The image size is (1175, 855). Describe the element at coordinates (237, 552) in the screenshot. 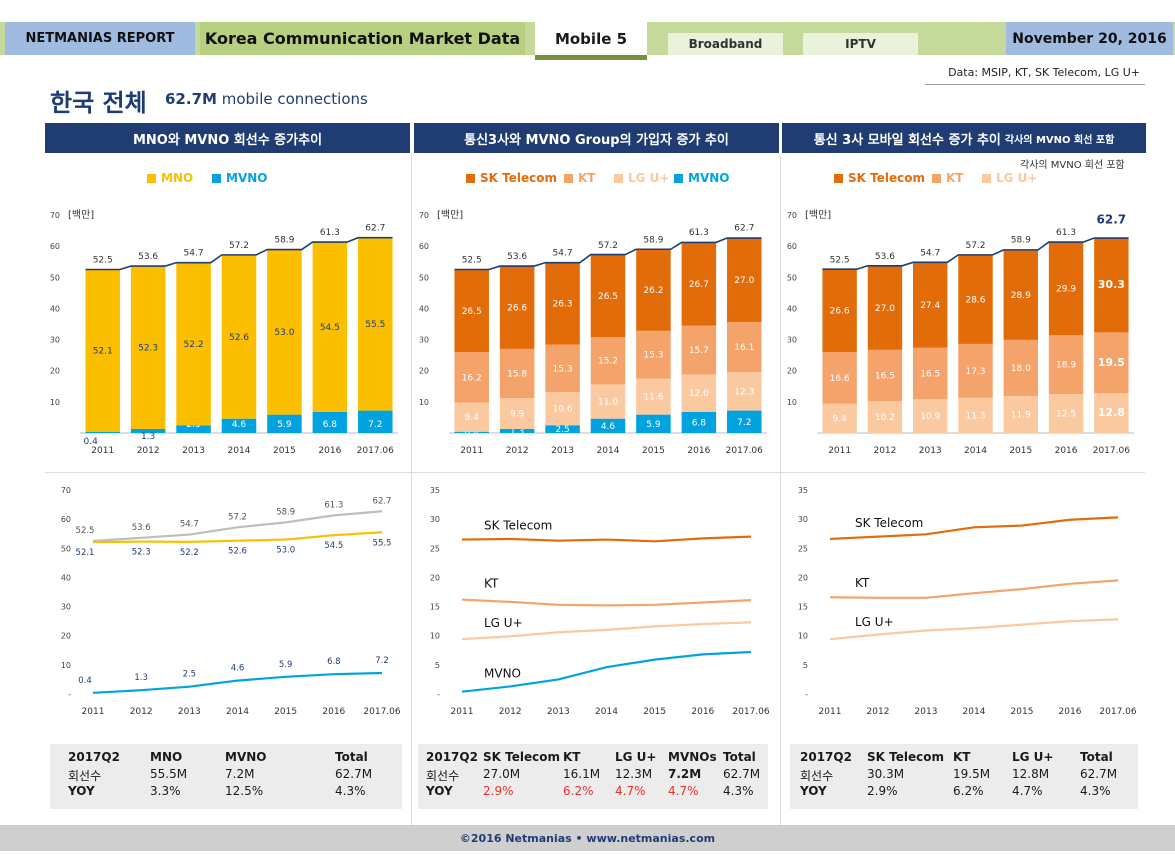

I see `data-label: 52.6` at that location.